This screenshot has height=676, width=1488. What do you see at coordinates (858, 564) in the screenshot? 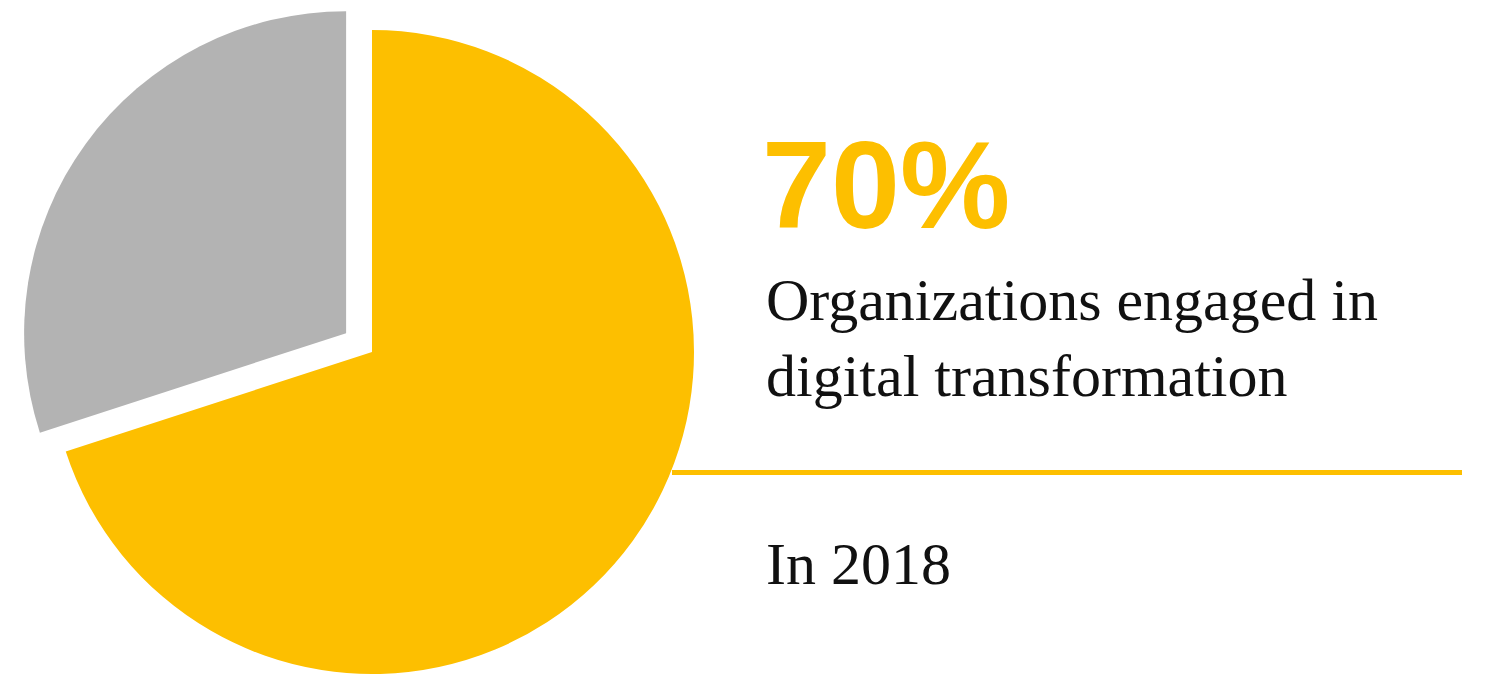
I see `text: In 2018` at bounding box center [858, 564].